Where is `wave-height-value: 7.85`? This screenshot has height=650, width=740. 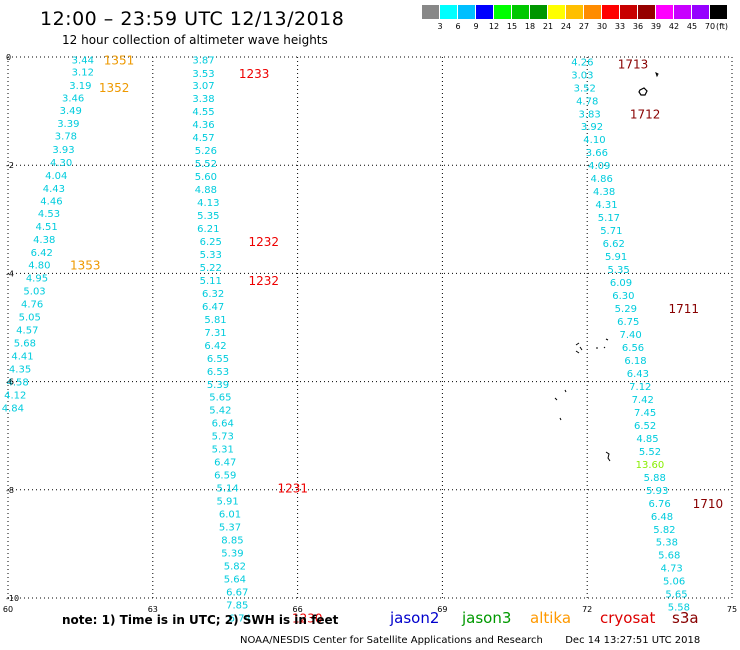 wave-height-value: 7.85 is located at coordinates (237, 605).